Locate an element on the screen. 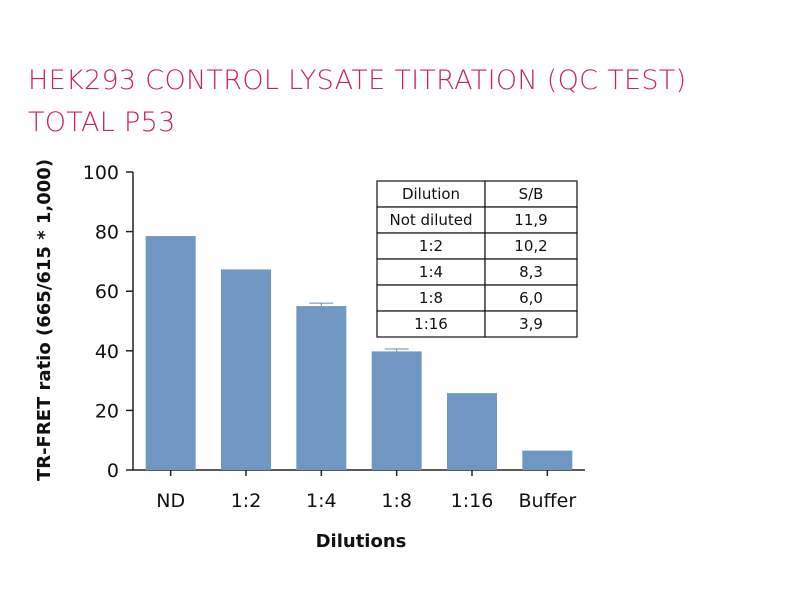  table-cell-text: 1:4 is located at coordinates (431, 272).